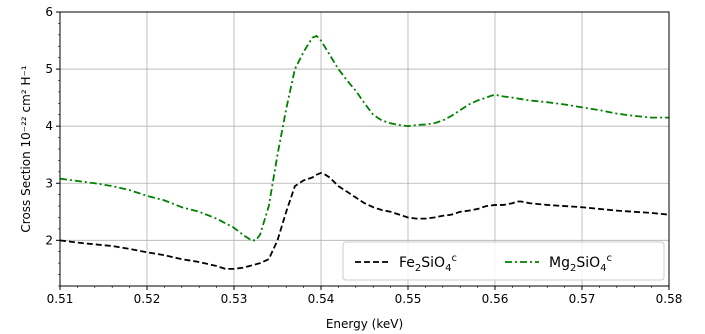  I want to click on x-axis-ticks: 0.51 0.52 0.53 0.54 0.55 0.56 0.57 0.58, so click(365, 296).